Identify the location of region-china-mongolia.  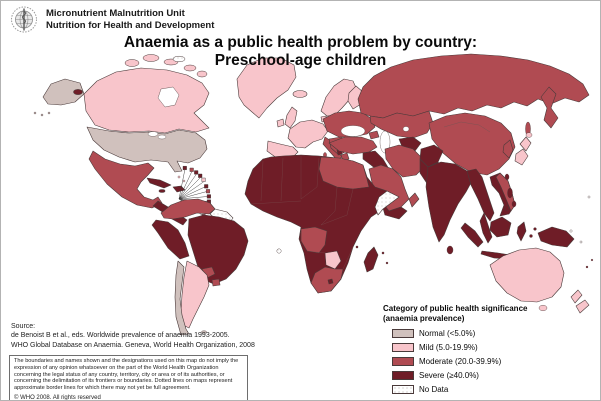
(472, 144).